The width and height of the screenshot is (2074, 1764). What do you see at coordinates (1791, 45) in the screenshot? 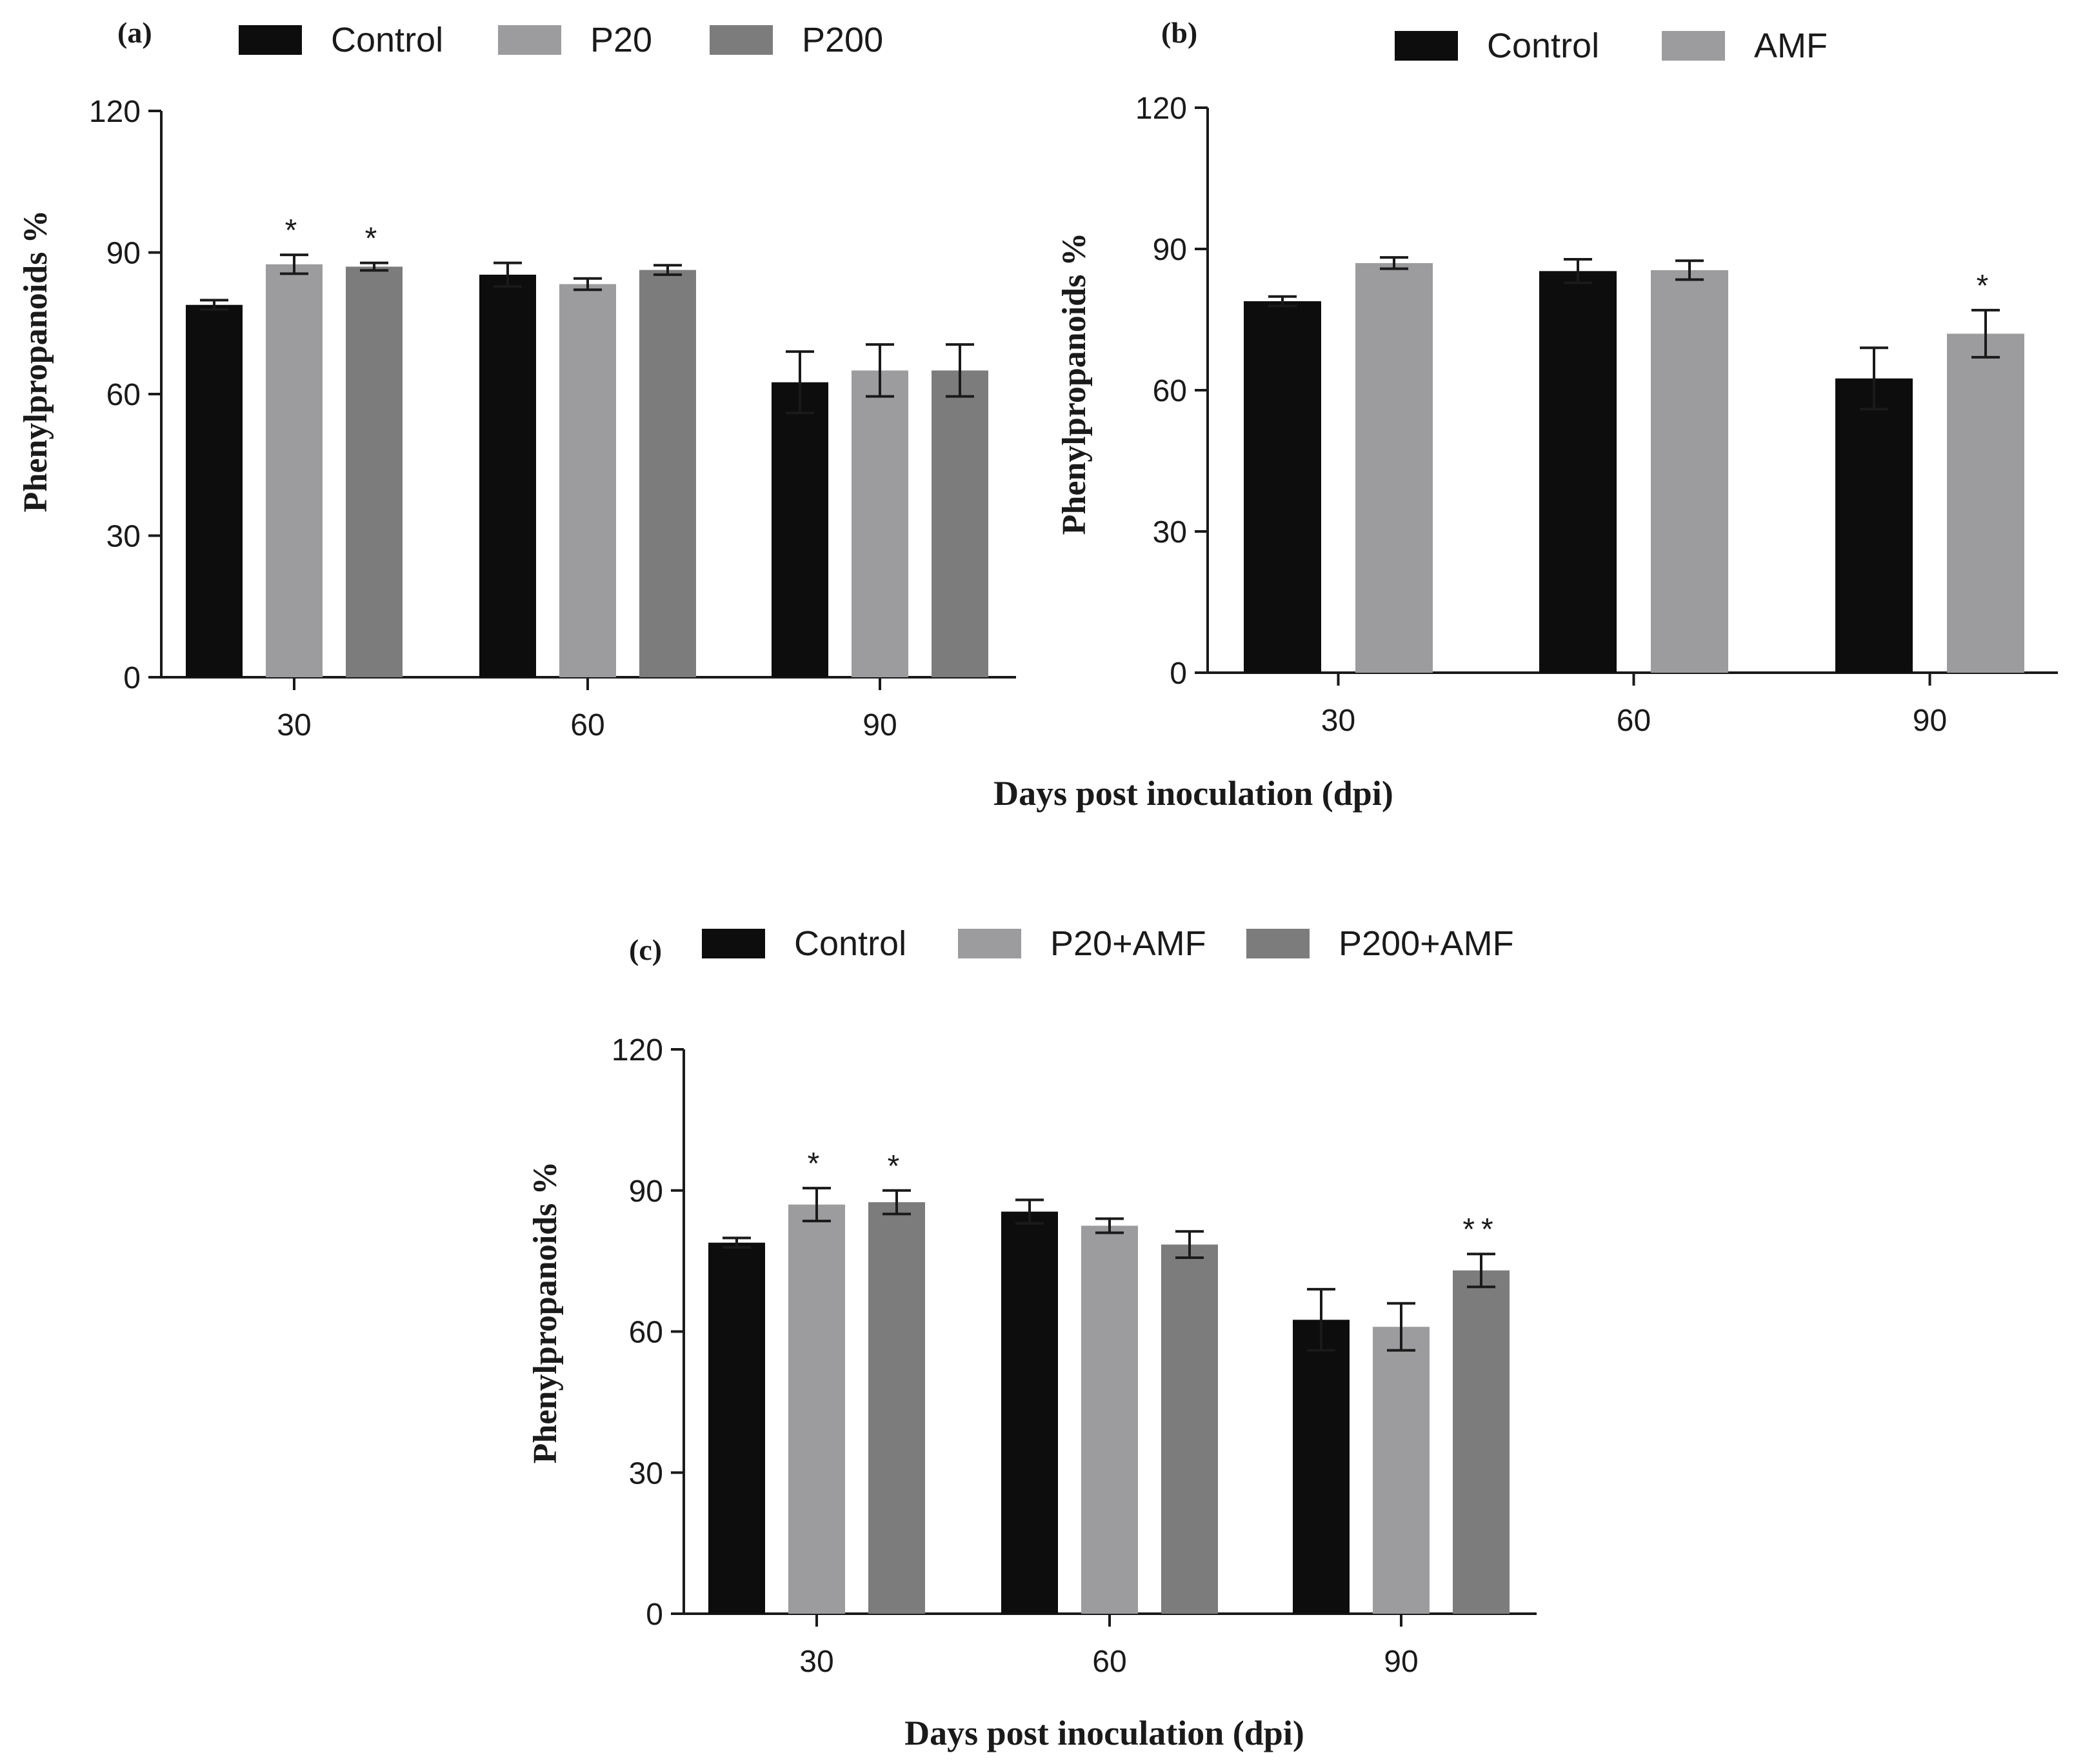
I see `legend-label: AMF` at bounding box center [1791, 45].